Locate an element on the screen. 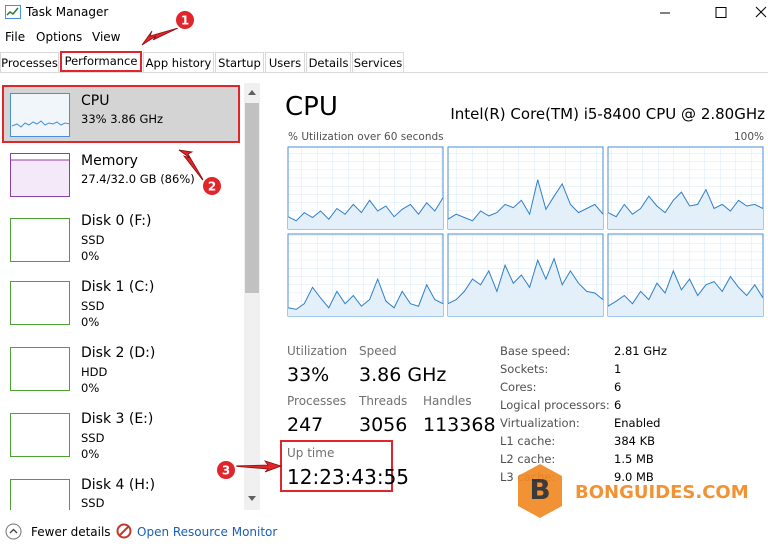  spec-label: L1 cache: is located at coordinates (528, 441).